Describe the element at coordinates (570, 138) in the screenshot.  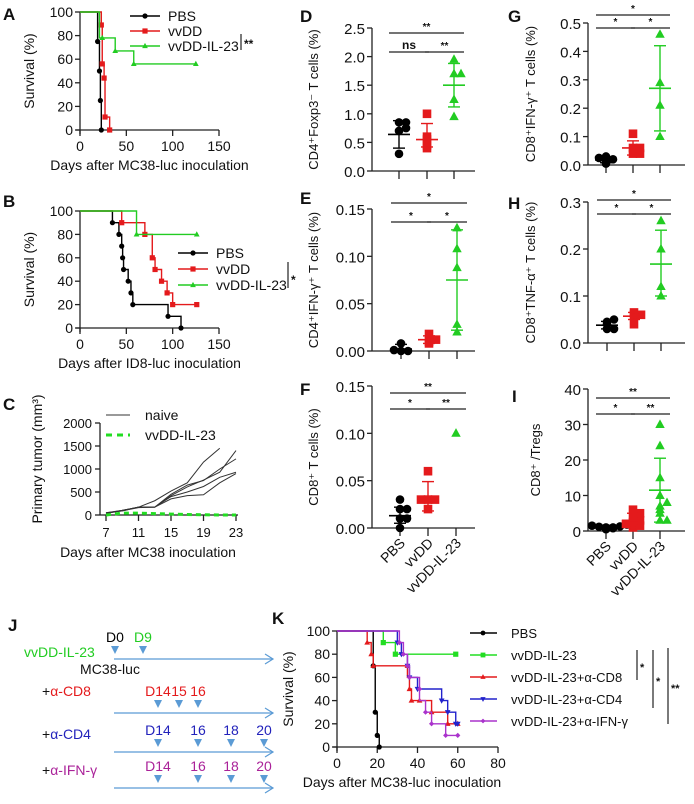
I see `y-tick-label: 0.1` at that location.